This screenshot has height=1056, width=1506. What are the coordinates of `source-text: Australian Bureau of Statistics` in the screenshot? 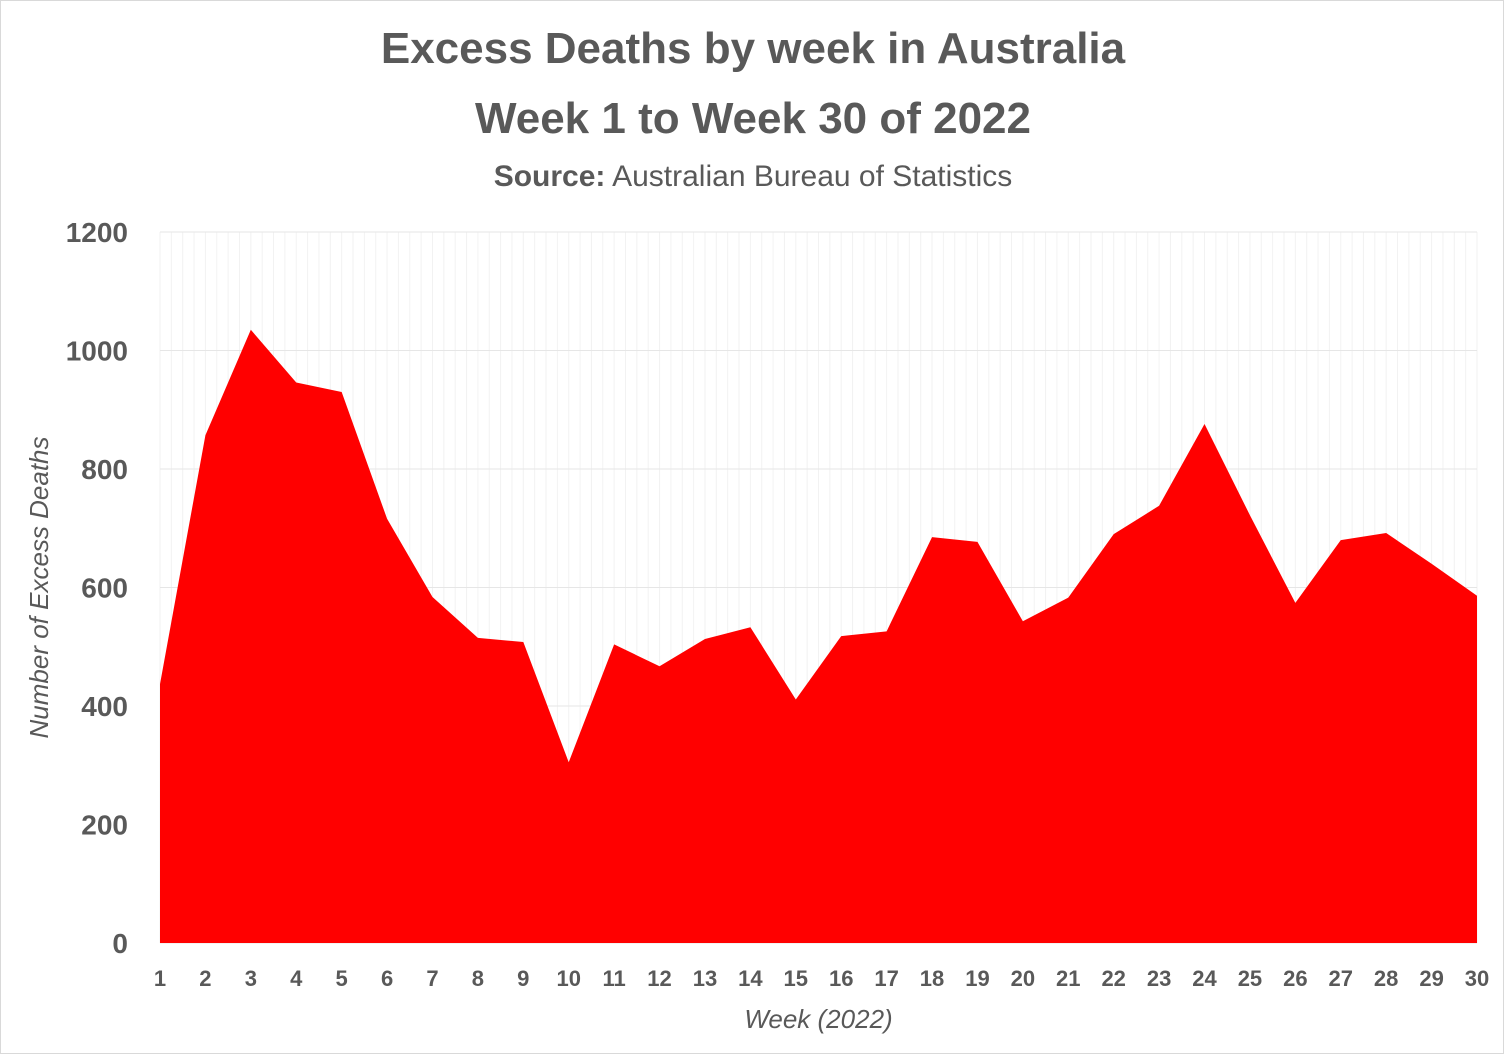 It's located at (812, 176).